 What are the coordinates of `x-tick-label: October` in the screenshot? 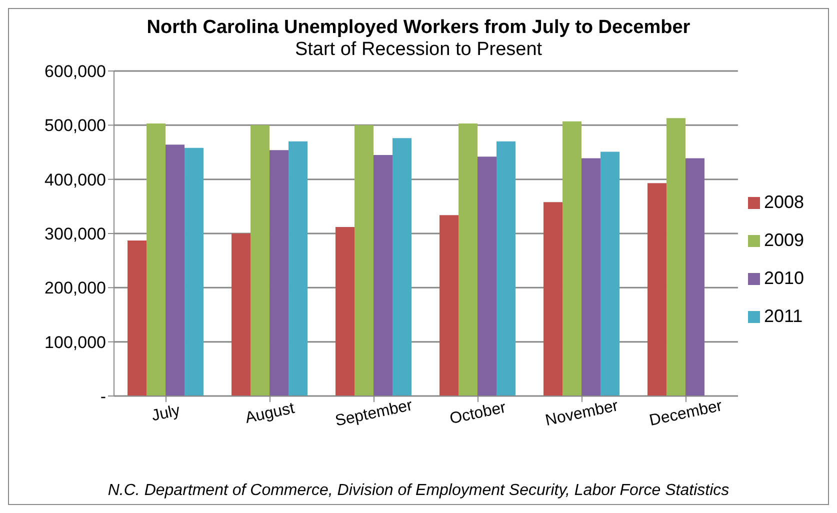 It's located at (478, 413).